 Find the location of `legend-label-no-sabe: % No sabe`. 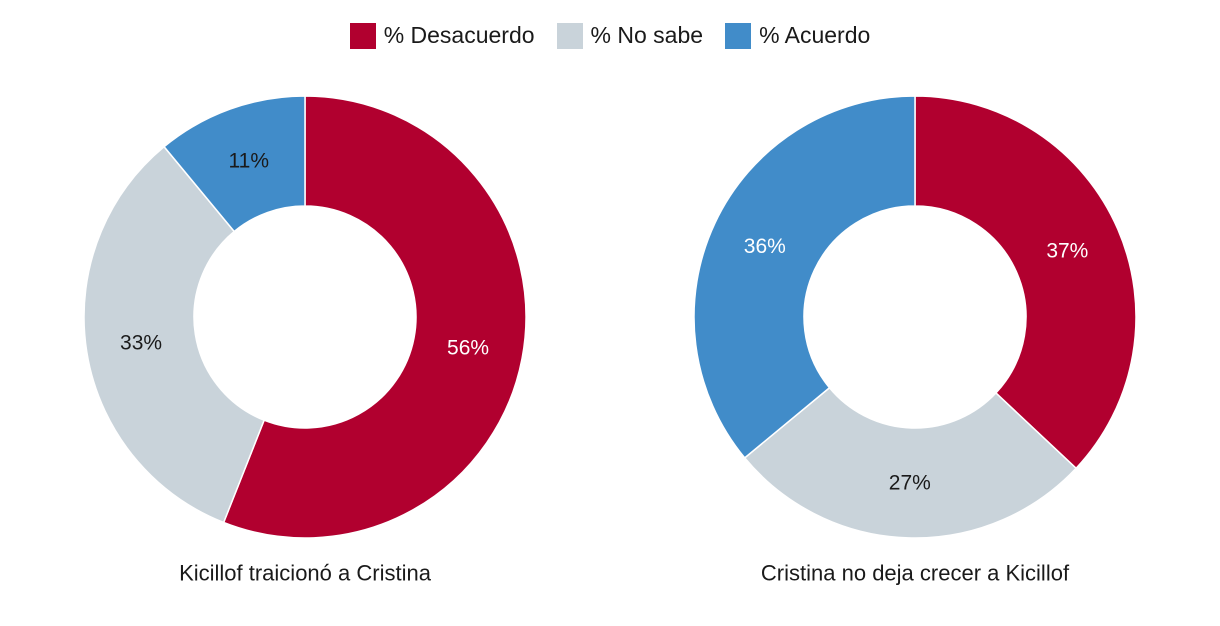

legend-label-no-sabe: % No sabe is located at coordinates (647, 35).